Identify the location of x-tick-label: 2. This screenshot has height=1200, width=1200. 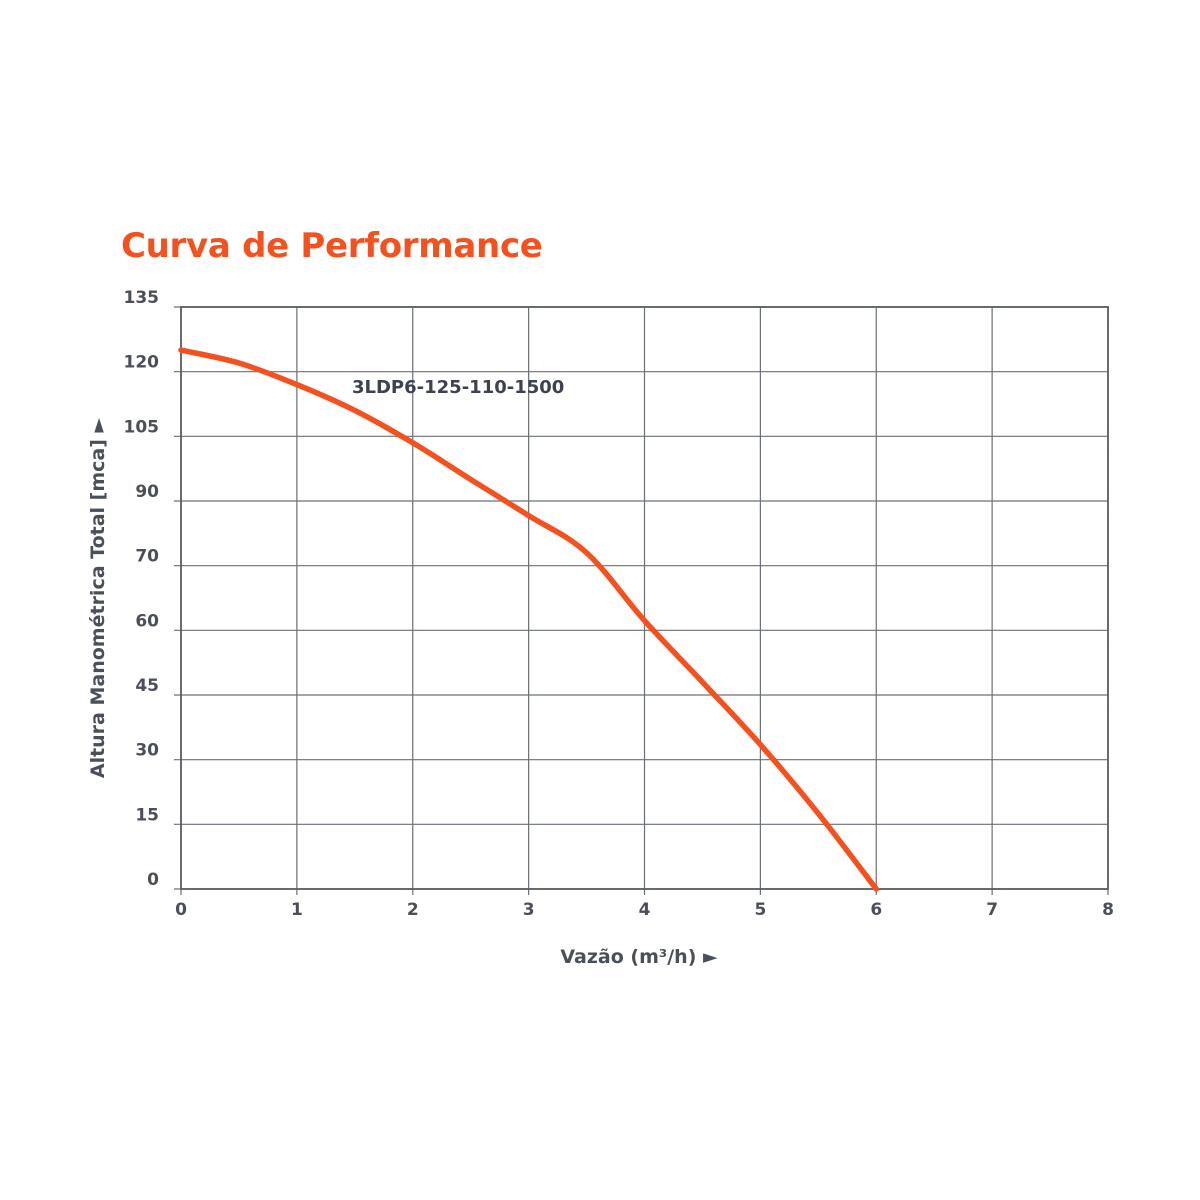
(413, 910).